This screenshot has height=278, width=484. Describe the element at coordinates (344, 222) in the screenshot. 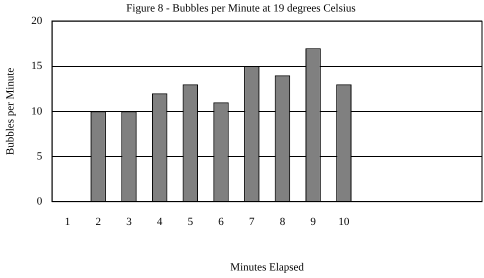

I see `x-tick-label: 10` at that location.